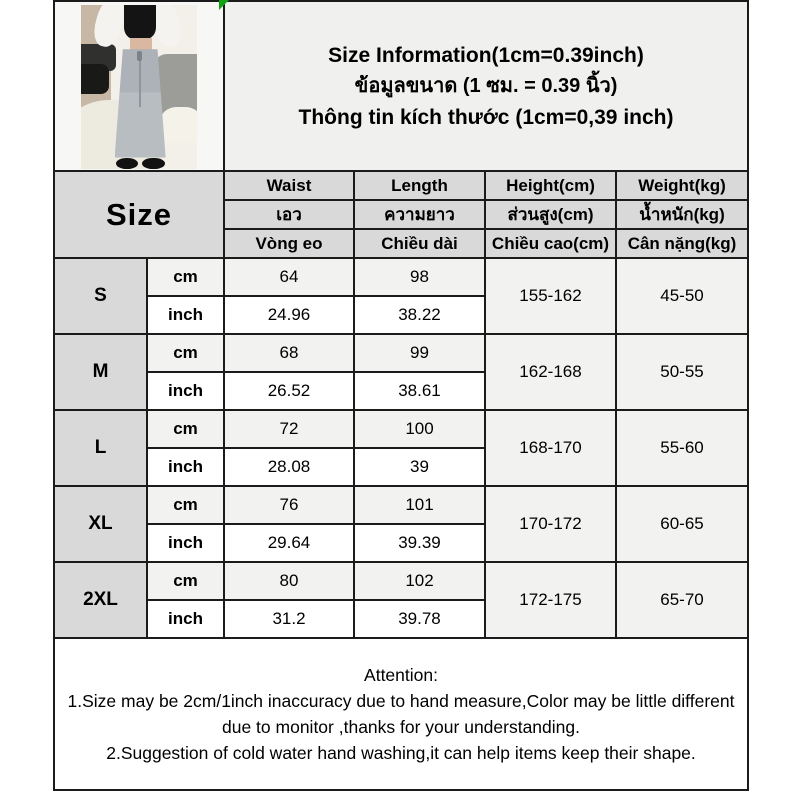 The width and height of the screenshot is (800, 800). What do you see at coordinates (126, 163) in the screenshot?
I see `photo-left-sandal-shape` at bounding box center [126, 163].